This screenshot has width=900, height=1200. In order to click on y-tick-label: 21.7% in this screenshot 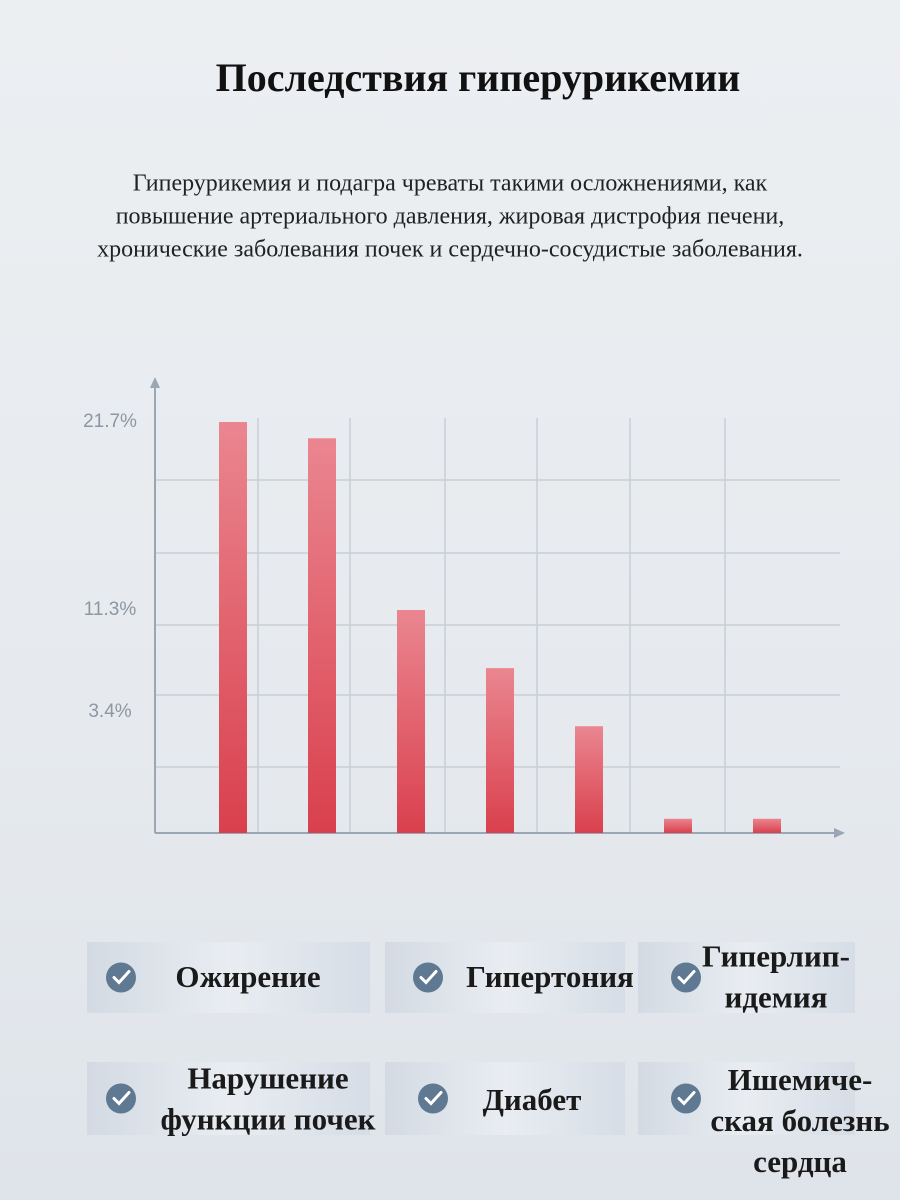, I will do `click(110, 421)`.